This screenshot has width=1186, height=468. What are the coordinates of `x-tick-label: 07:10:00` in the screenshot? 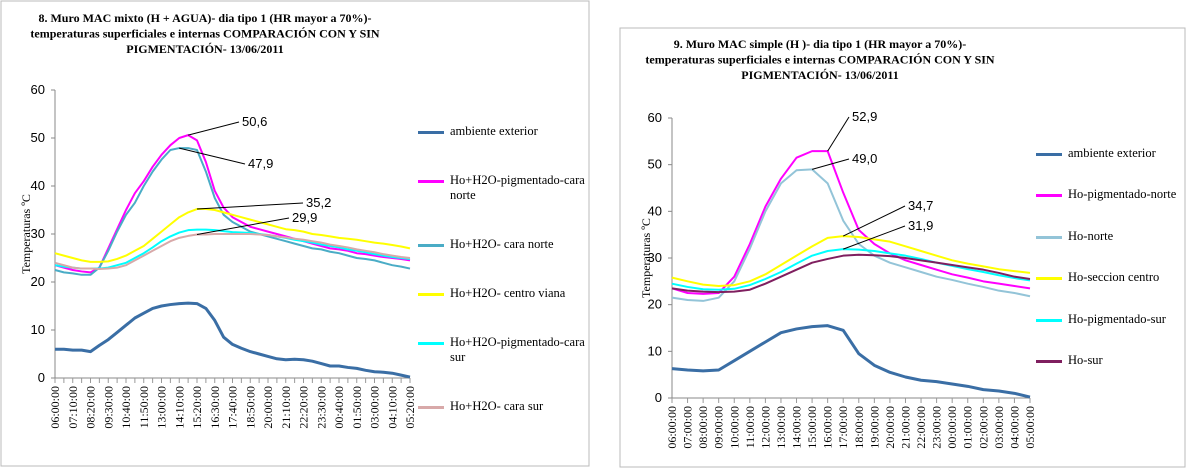 It's located at (73, 407).